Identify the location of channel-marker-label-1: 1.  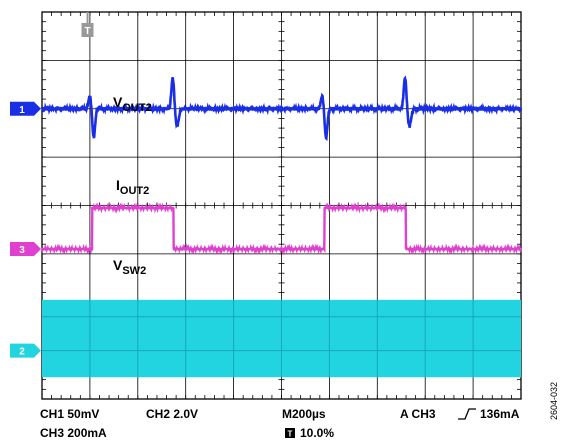
(22, 110).